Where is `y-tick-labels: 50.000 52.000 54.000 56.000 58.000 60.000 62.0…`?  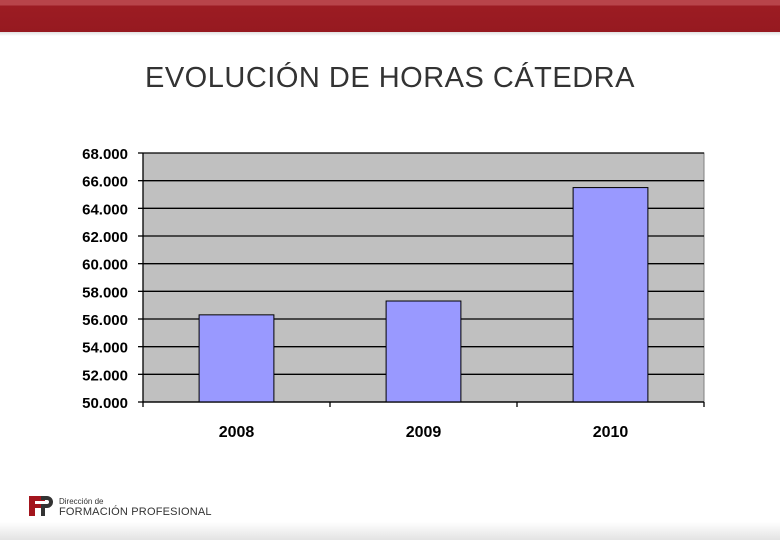
y-tick-labels: 50.000 52.000 54.000 56.000 58.000 60.000 62.0… is located at coordinates (105, 279).